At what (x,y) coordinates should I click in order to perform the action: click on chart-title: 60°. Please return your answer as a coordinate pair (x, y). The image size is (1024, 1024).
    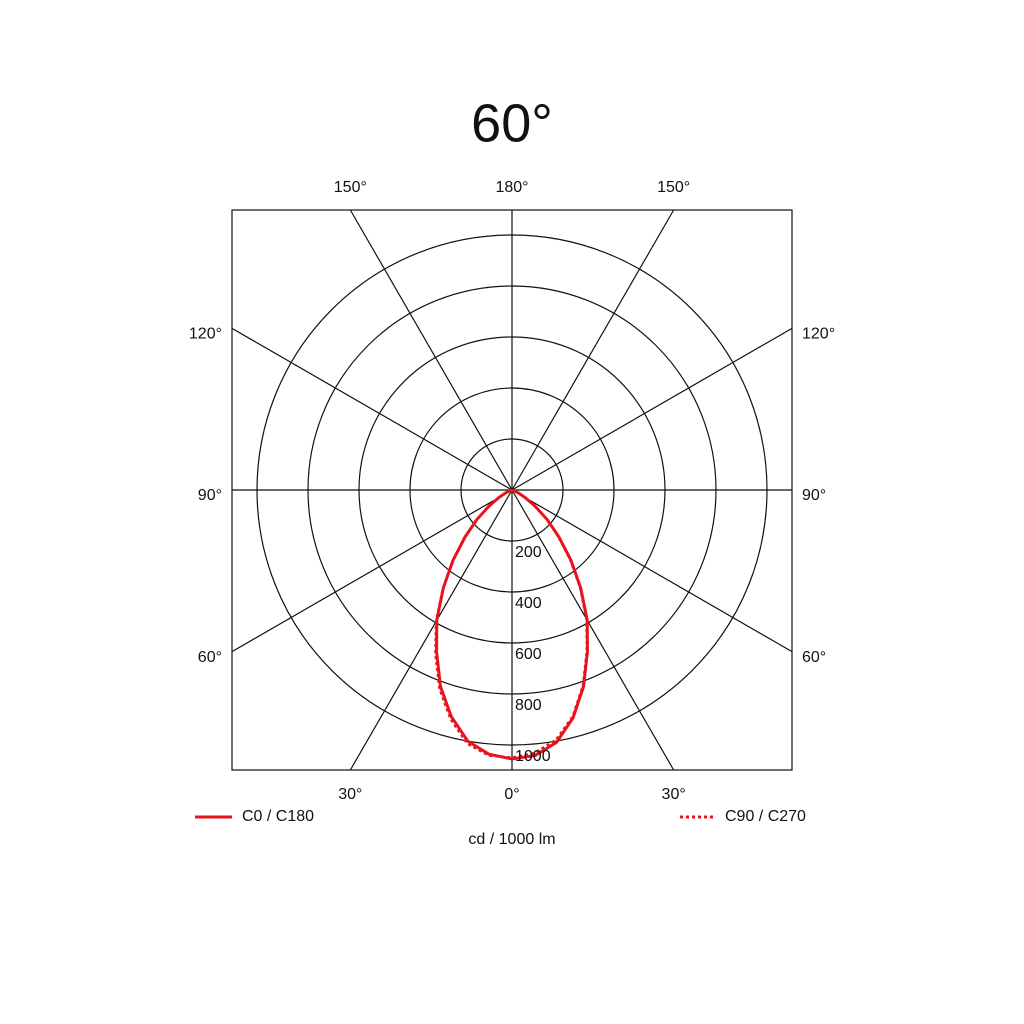
    Looking at the image, I should click on (512, 123).